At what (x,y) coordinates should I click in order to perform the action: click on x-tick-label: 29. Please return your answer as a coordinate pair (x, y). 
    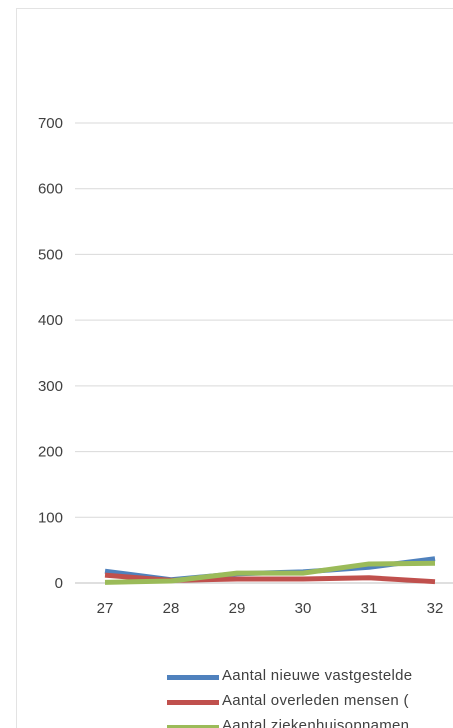
    Looking at the image, I should click on (237, 608).